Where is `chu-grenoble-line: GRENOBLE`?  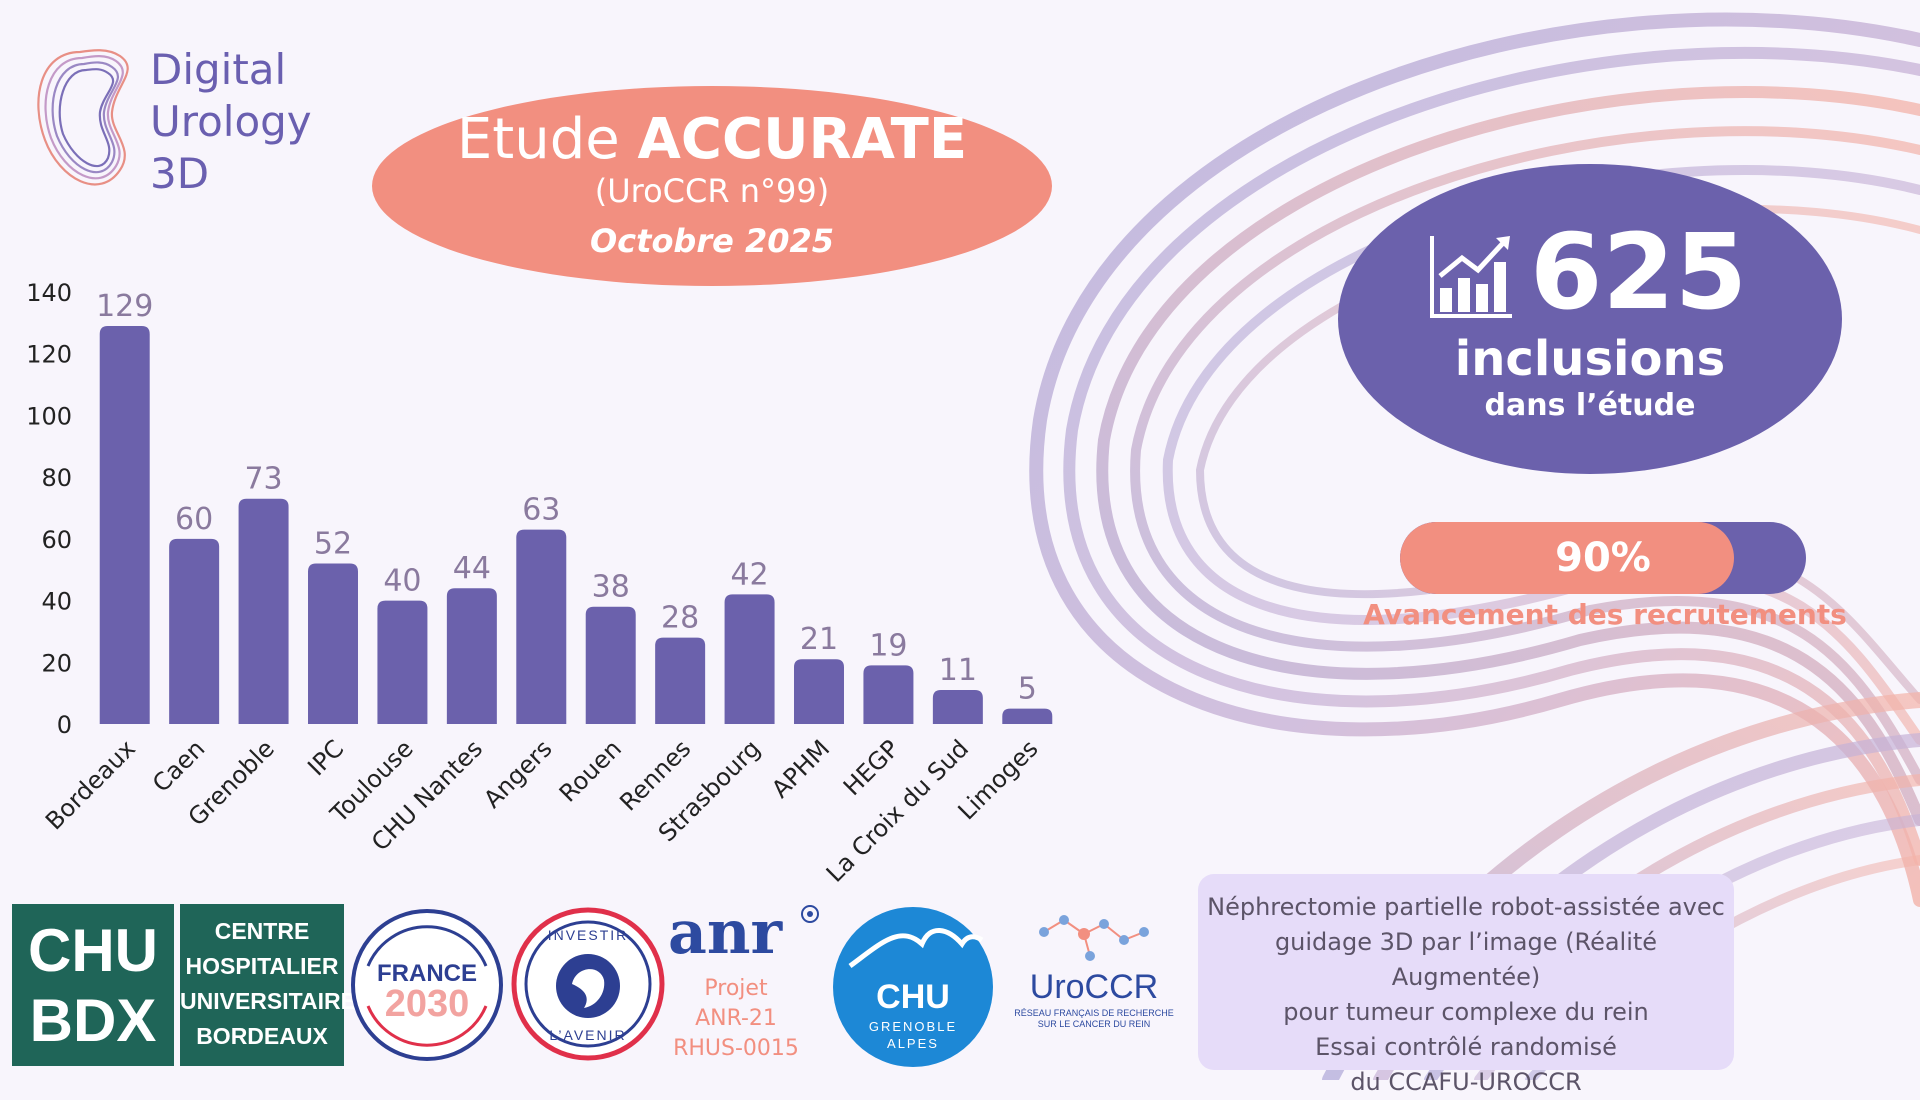 chu-grenoble-line: GRENOBLE is located at coordinates (913, 1026).